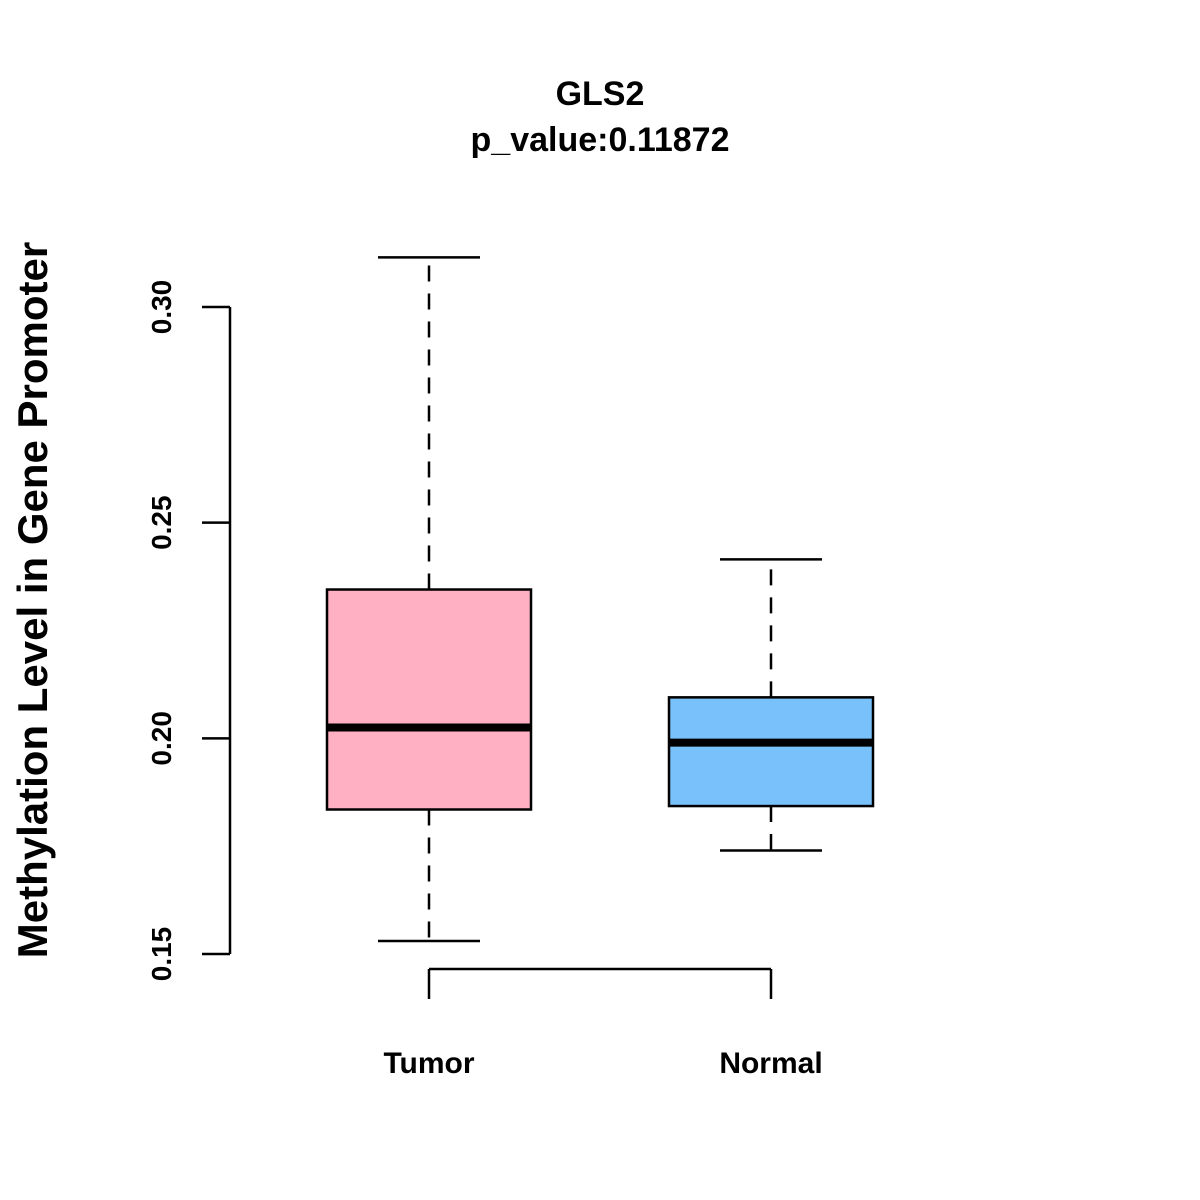  I want to click on y-tick-label: 0.25, so click(161, 522).